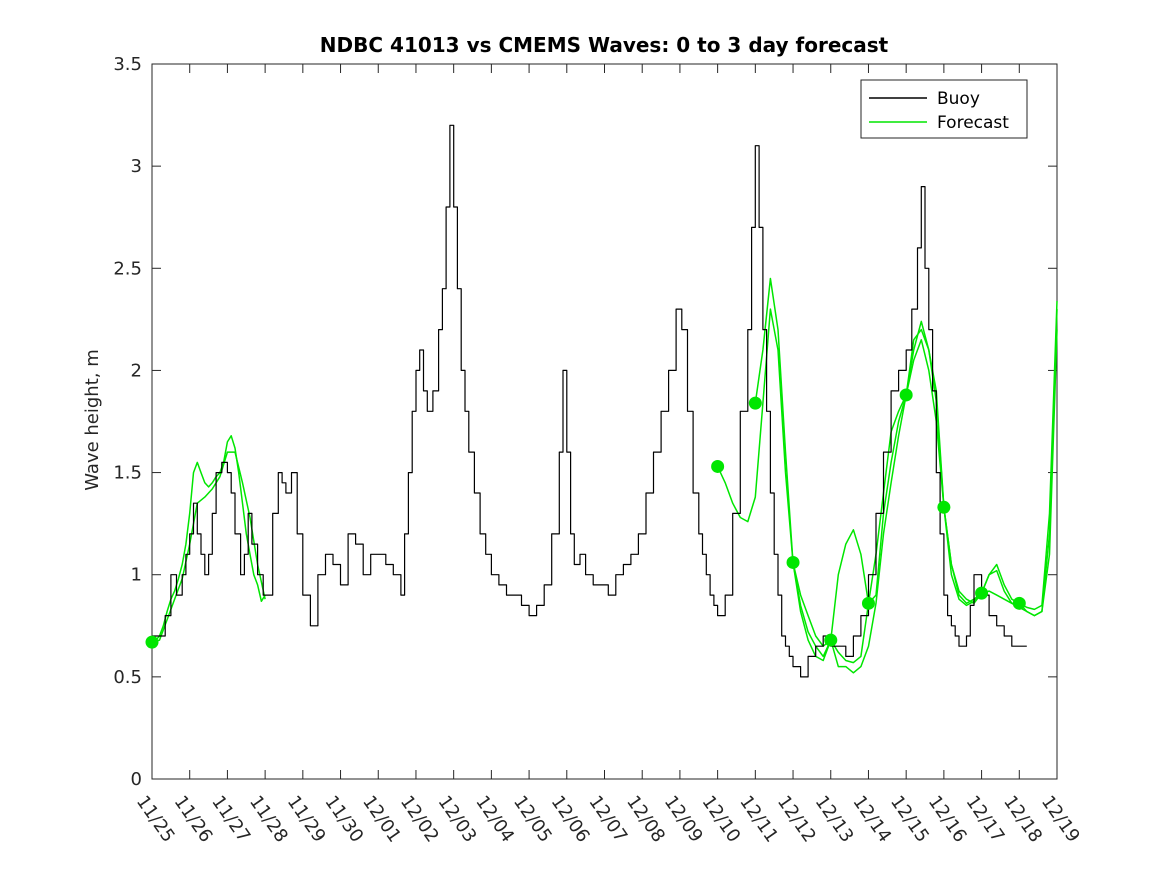 The width and height of the screenshot is (1167, 875). I want to click on x-tick-label: 12/12, so click(796, 819).